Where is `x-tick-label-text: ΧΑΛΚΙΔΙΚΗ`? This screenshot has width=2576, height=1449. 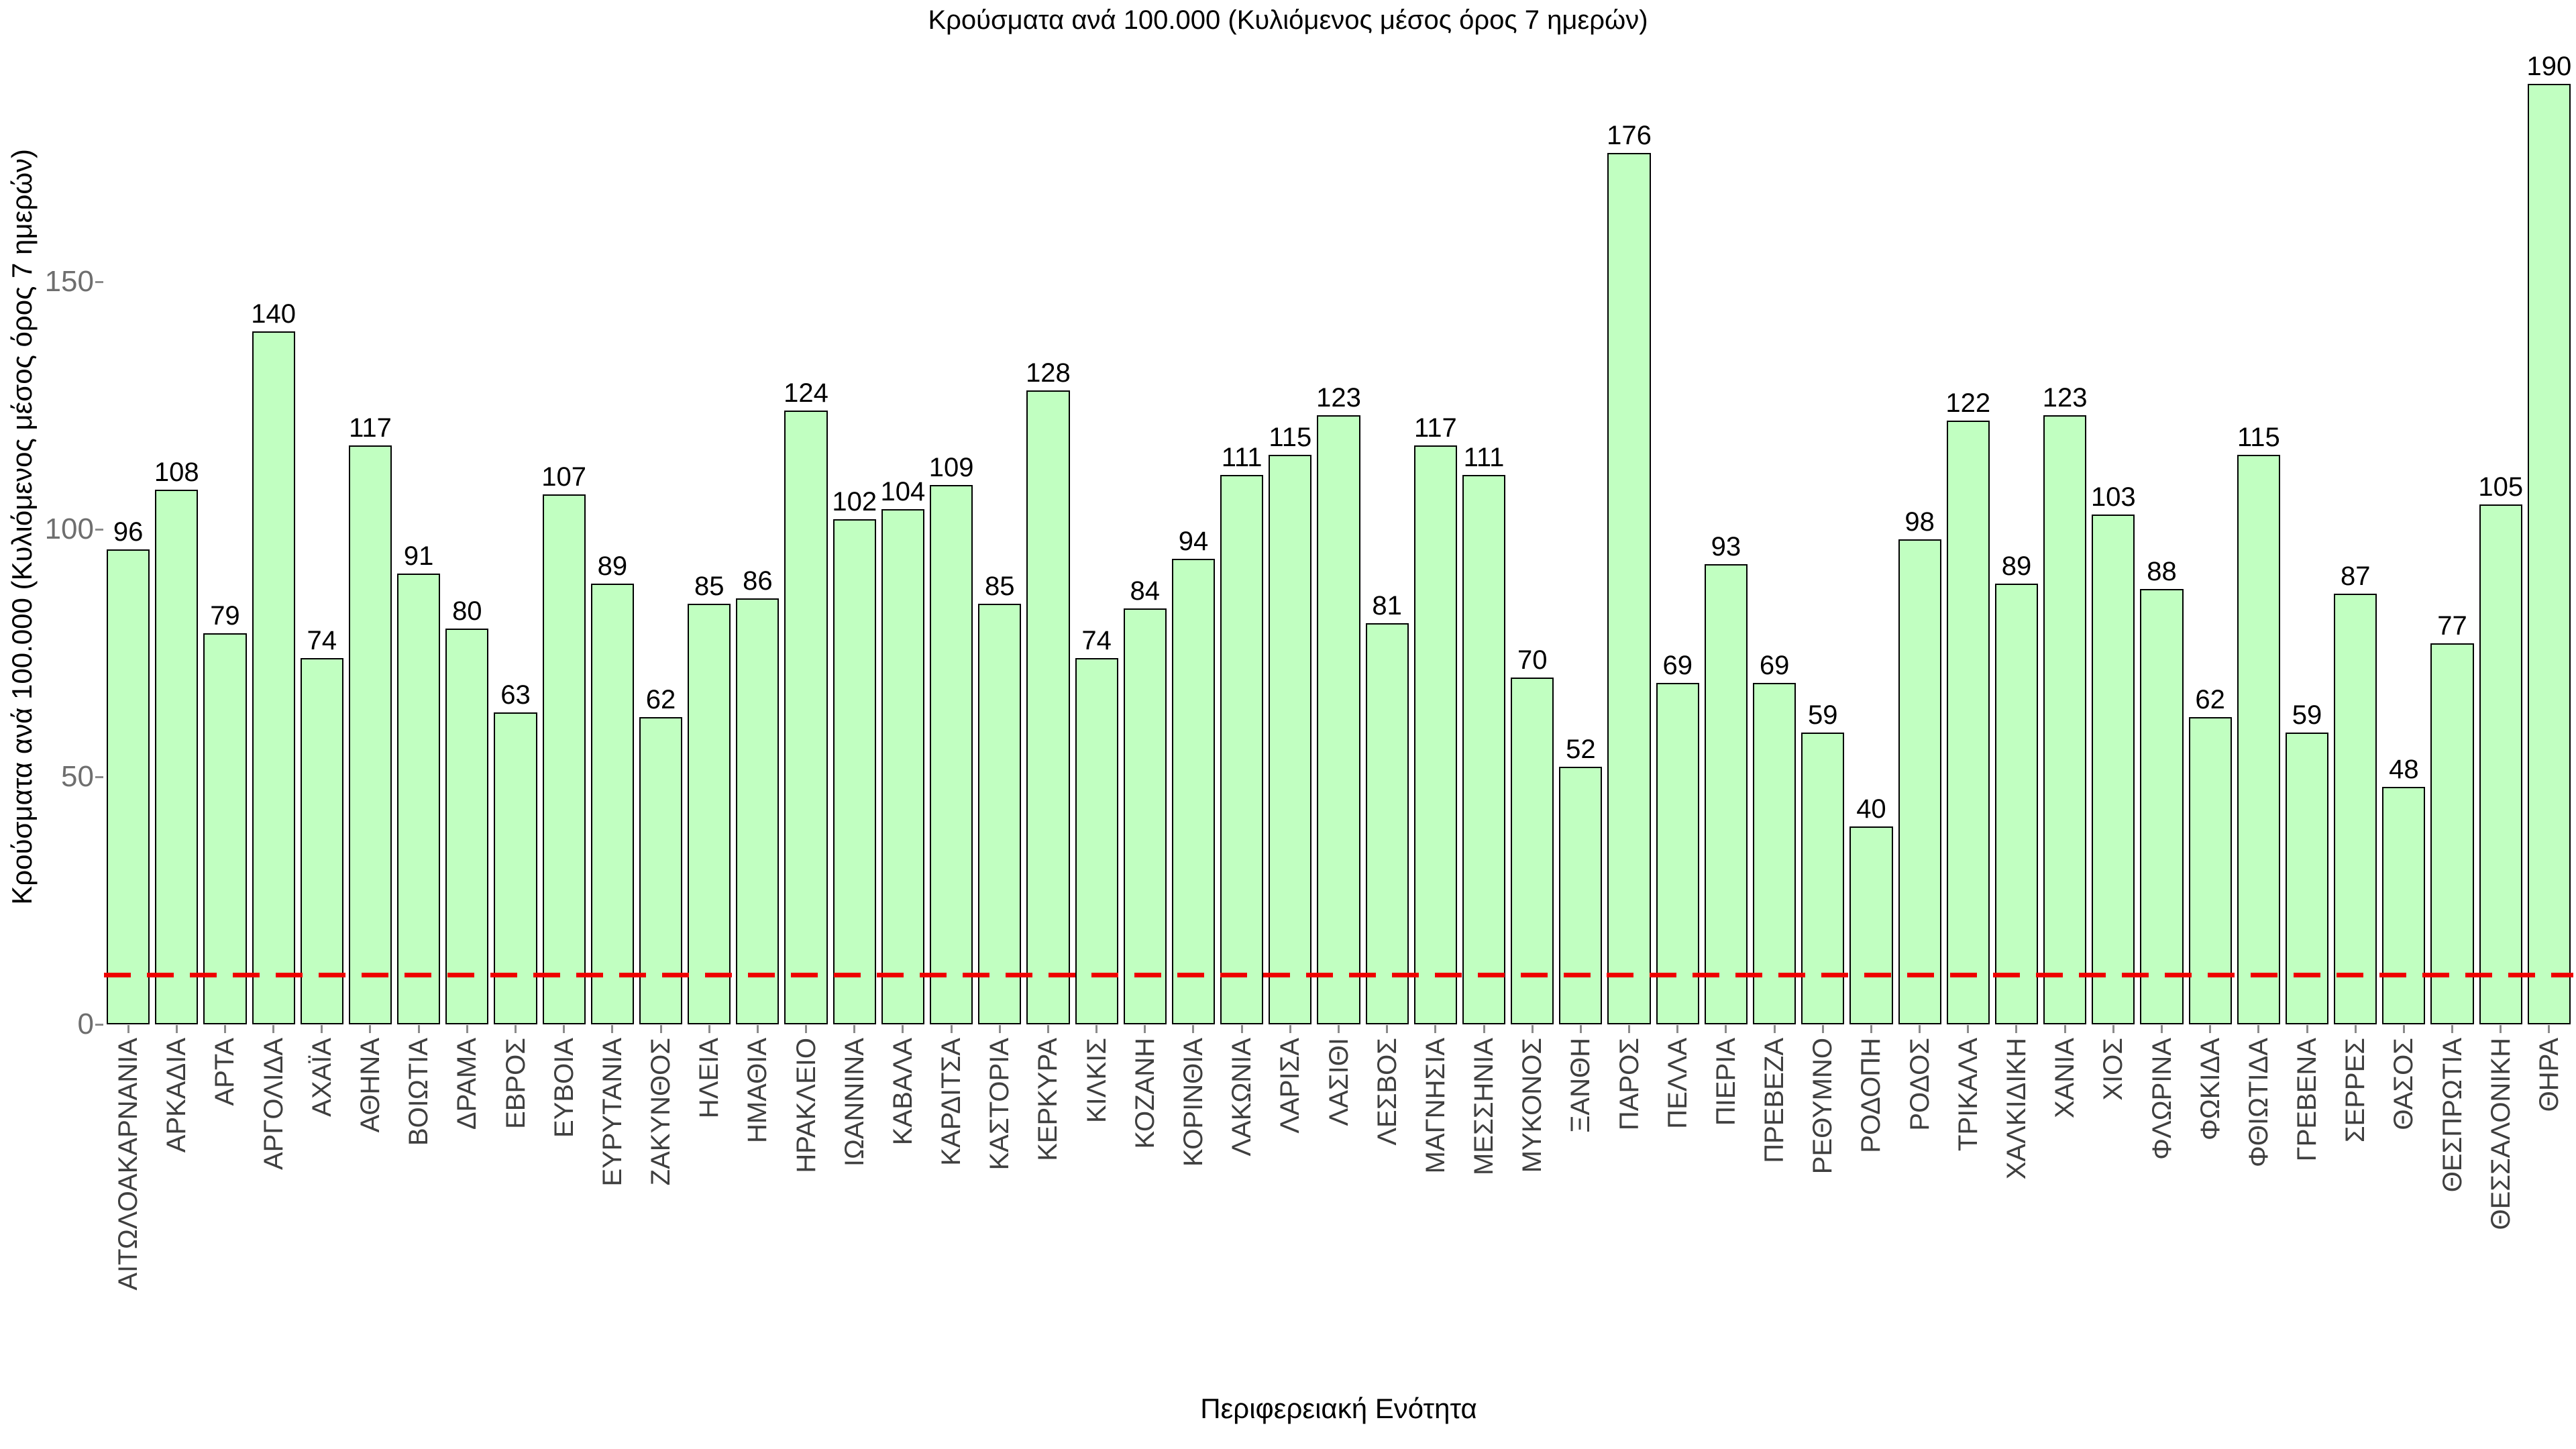 x-tick-label-text: ΧΑΛΚΙΔΙΚΗ is located at coordinates (2016, 1109).